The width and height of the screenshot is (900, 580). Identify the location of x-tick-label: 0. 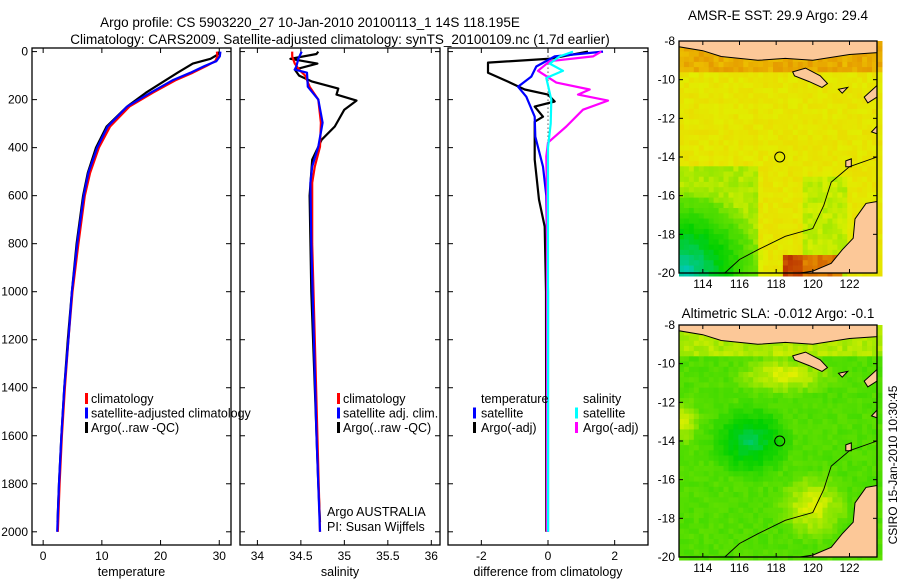
(43, 556).